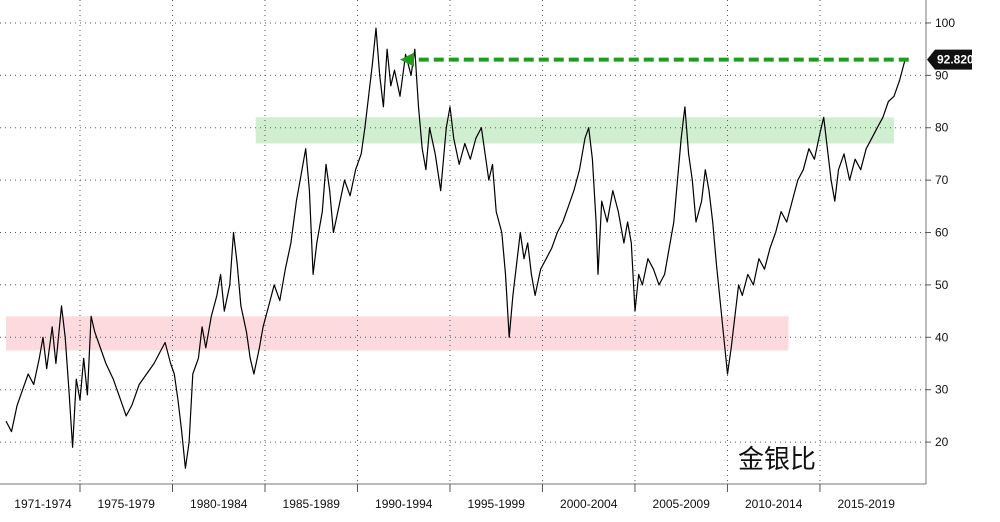 This screenshot has width=1000, height=522. Describe the element at coordinates (407, 59) in the screenshot. I see `arrow-head` at that location.